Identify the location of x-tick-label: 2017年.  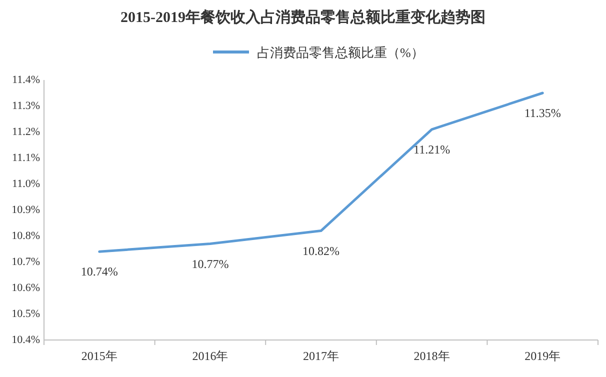
(321, 356).